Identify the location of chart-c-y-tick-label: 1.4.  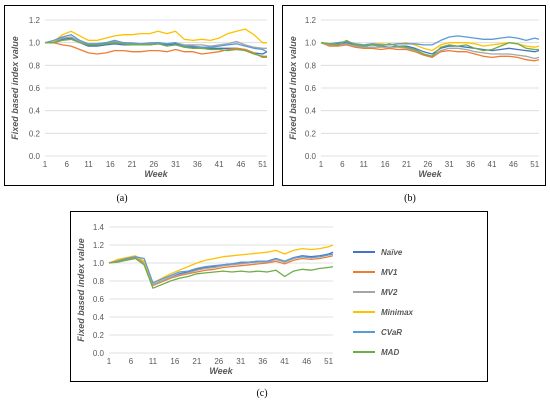
(99, 227).